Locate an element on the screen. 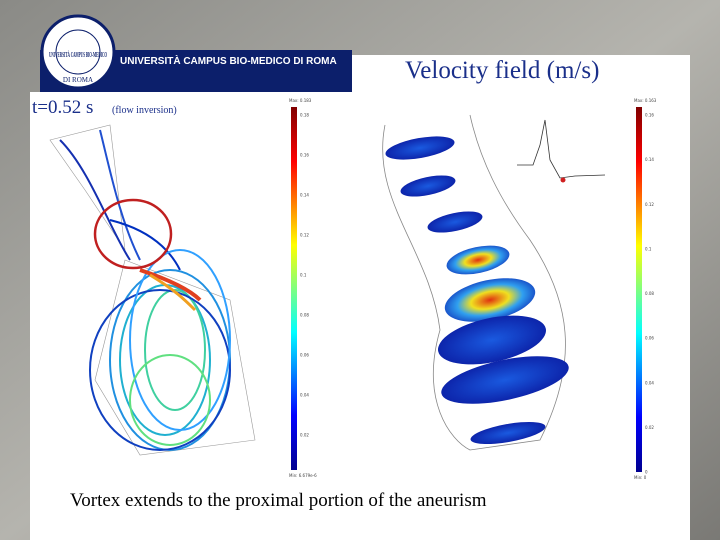 Image resolution: width=720 pixels, height=540 pixels. left-colorbar is located at coordinates (294, 288).